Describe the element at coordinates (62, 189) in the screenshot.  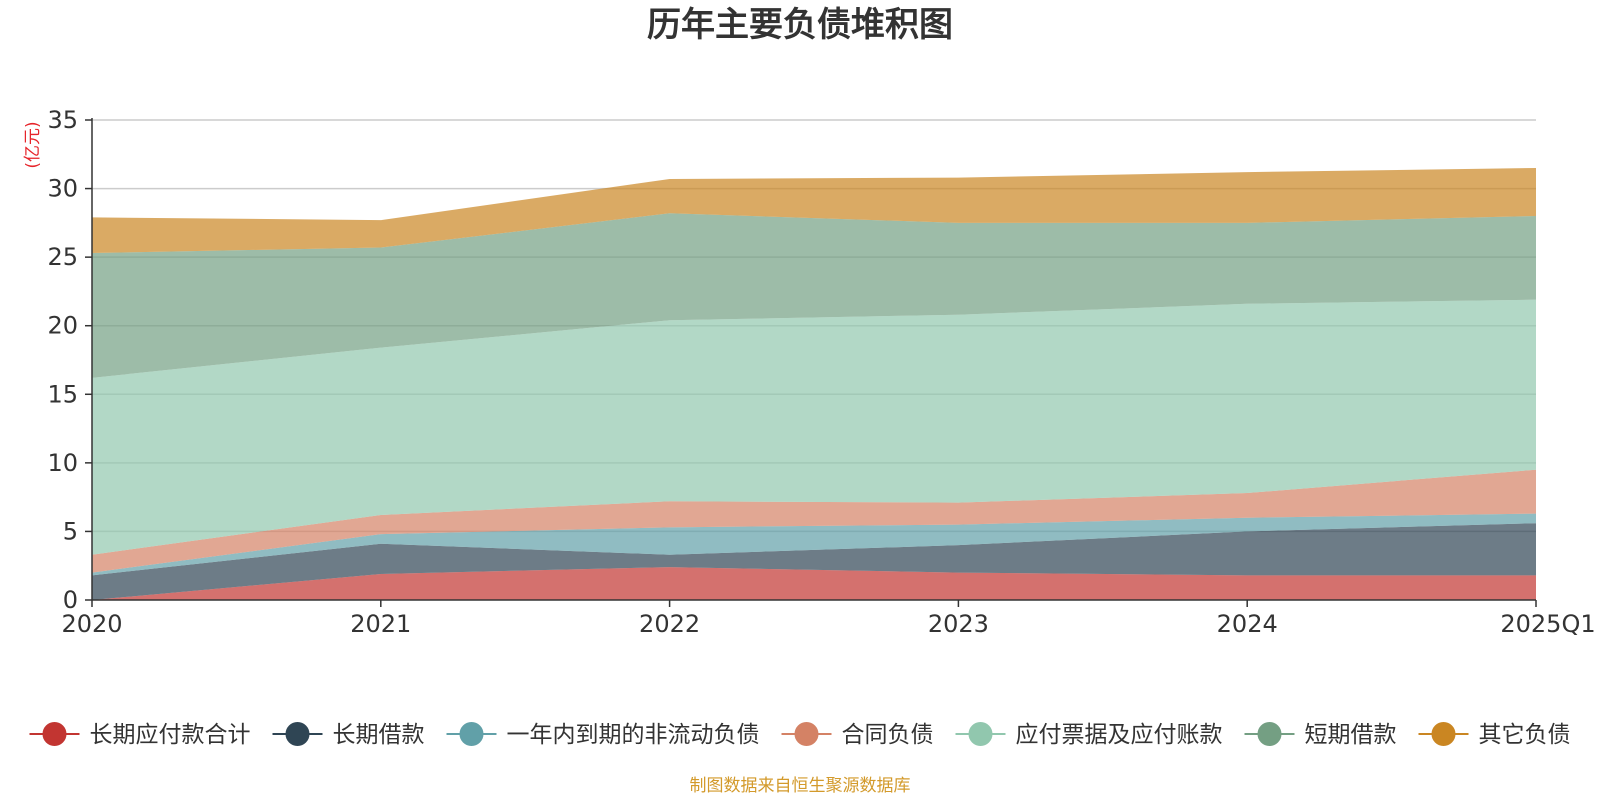
I see `y-tick-label: 30` at that location.